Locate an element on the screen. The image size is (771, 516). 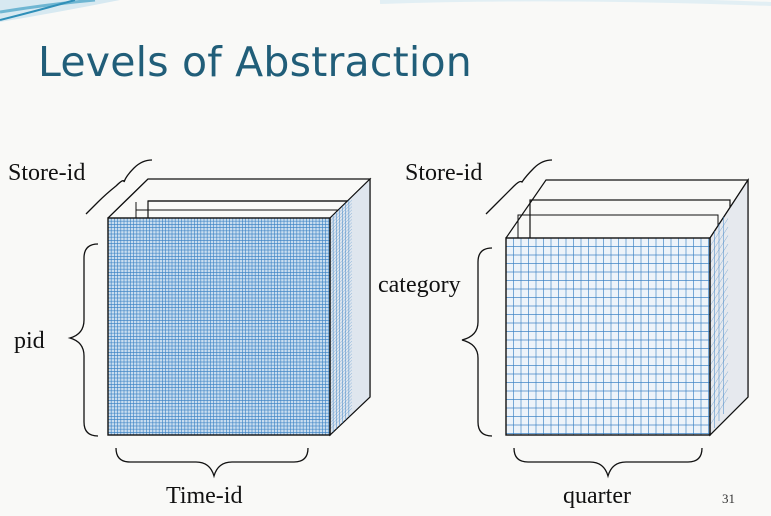
left-store-id-label: Store-id is located at coordinates (47, 173).